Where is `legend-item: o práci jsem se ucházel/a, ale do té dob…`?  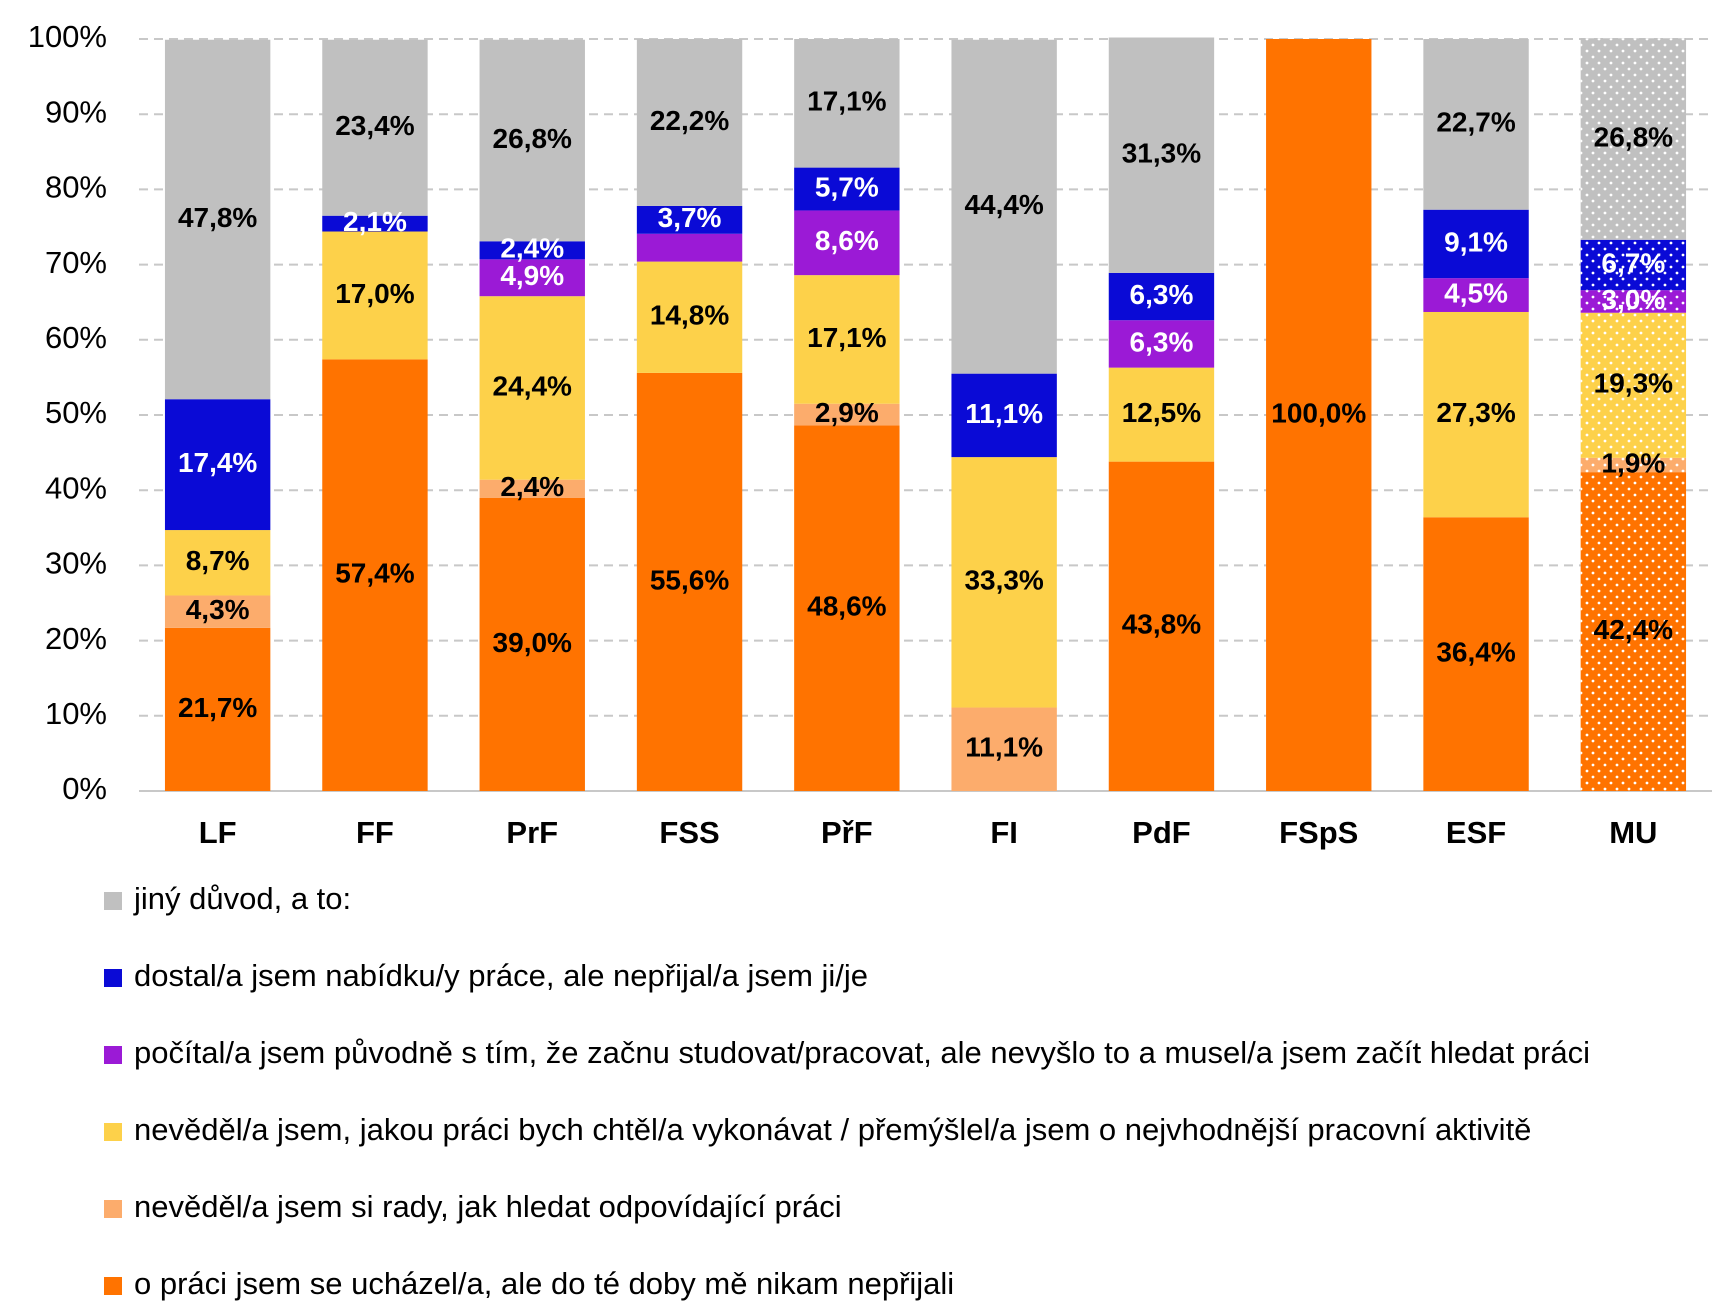 legend-item: o práci jsem se ucházel/a, ale do té dob… is located at coordinates (904, 1284).